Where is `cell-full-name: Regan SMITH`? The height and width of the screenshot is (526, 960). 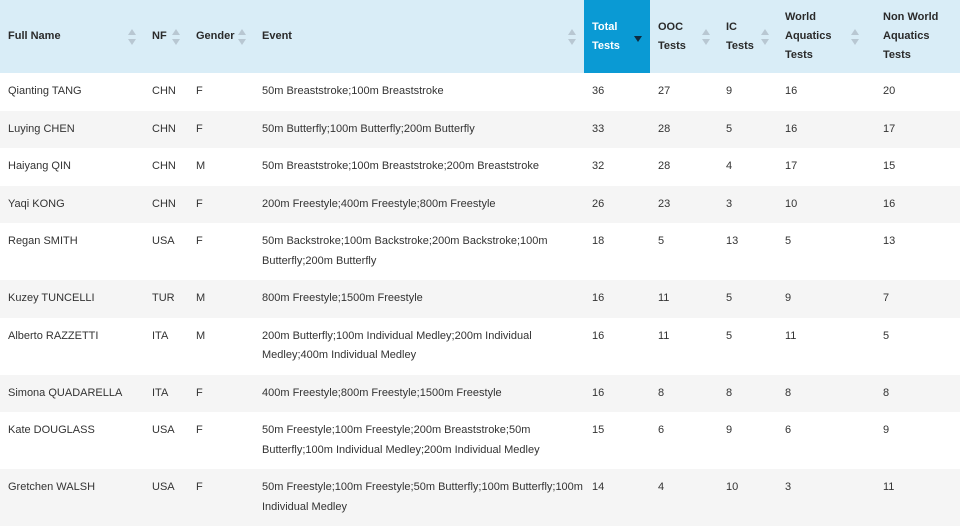 cell-full-name: Regan SMITH is located at coordinates (43, 241).